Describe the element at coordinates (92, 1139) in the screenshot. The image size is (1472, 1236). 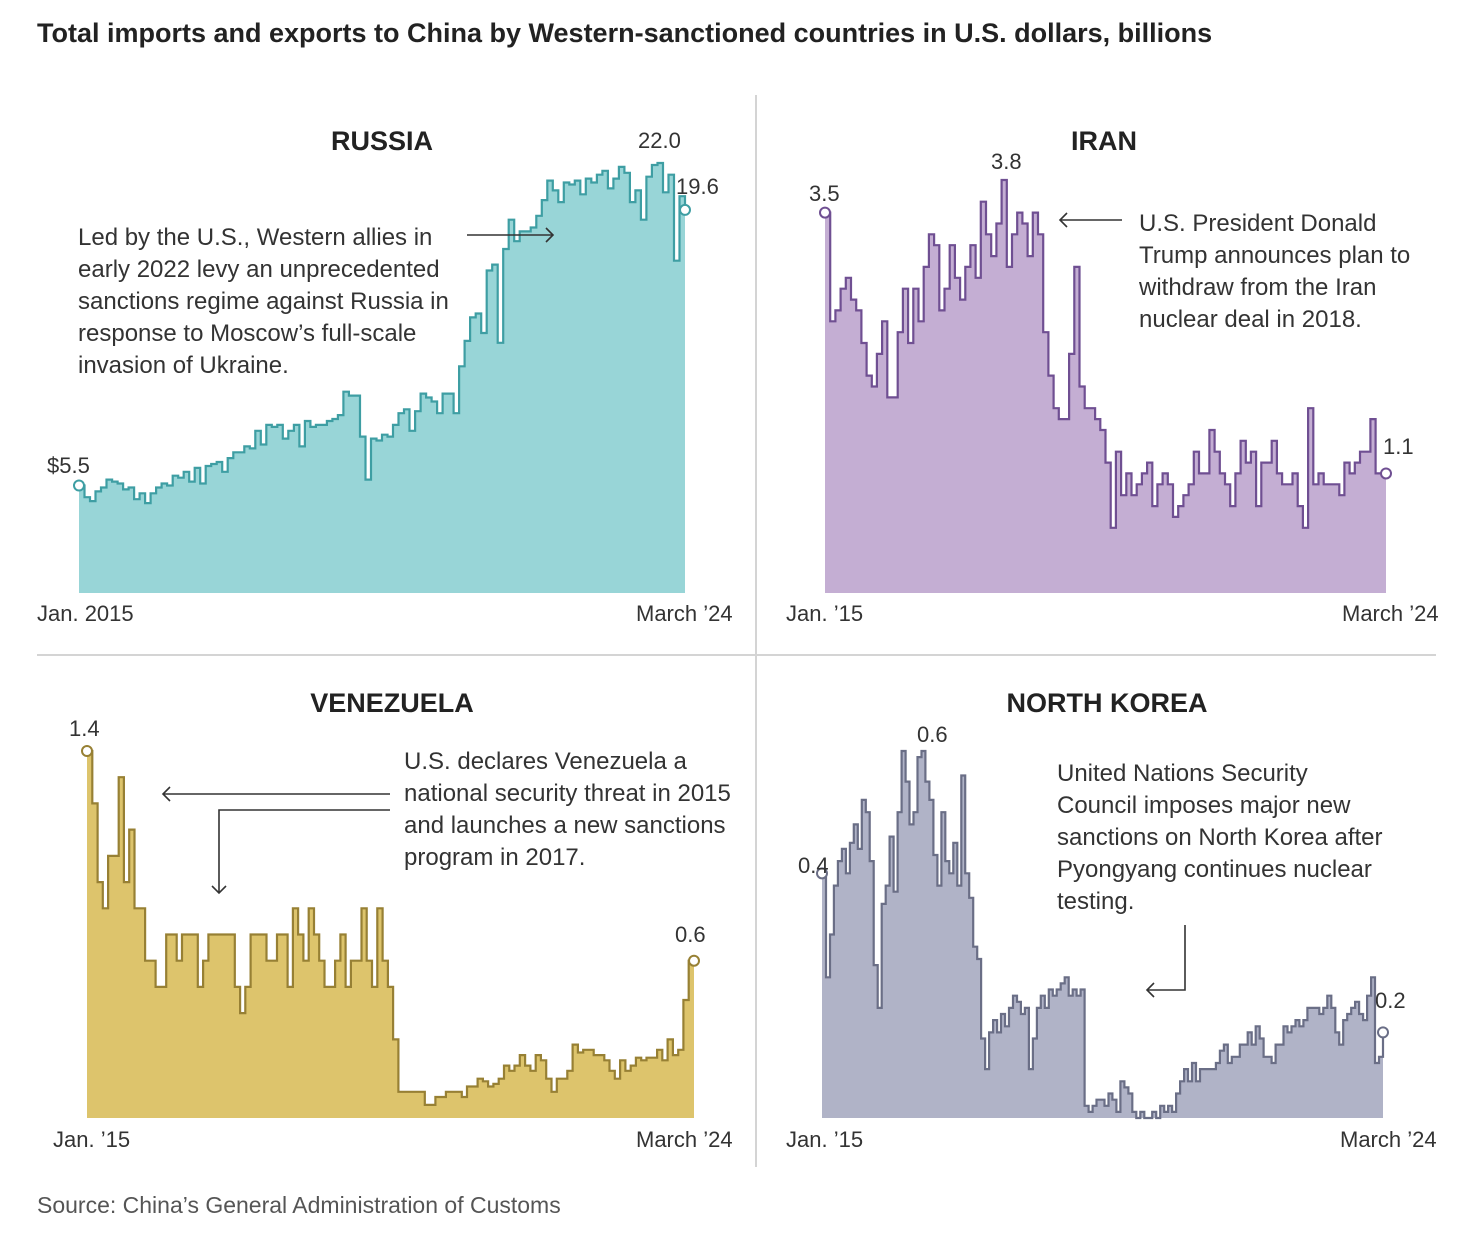
I see `venezuela-x-start: Jan. ’15` at that location.